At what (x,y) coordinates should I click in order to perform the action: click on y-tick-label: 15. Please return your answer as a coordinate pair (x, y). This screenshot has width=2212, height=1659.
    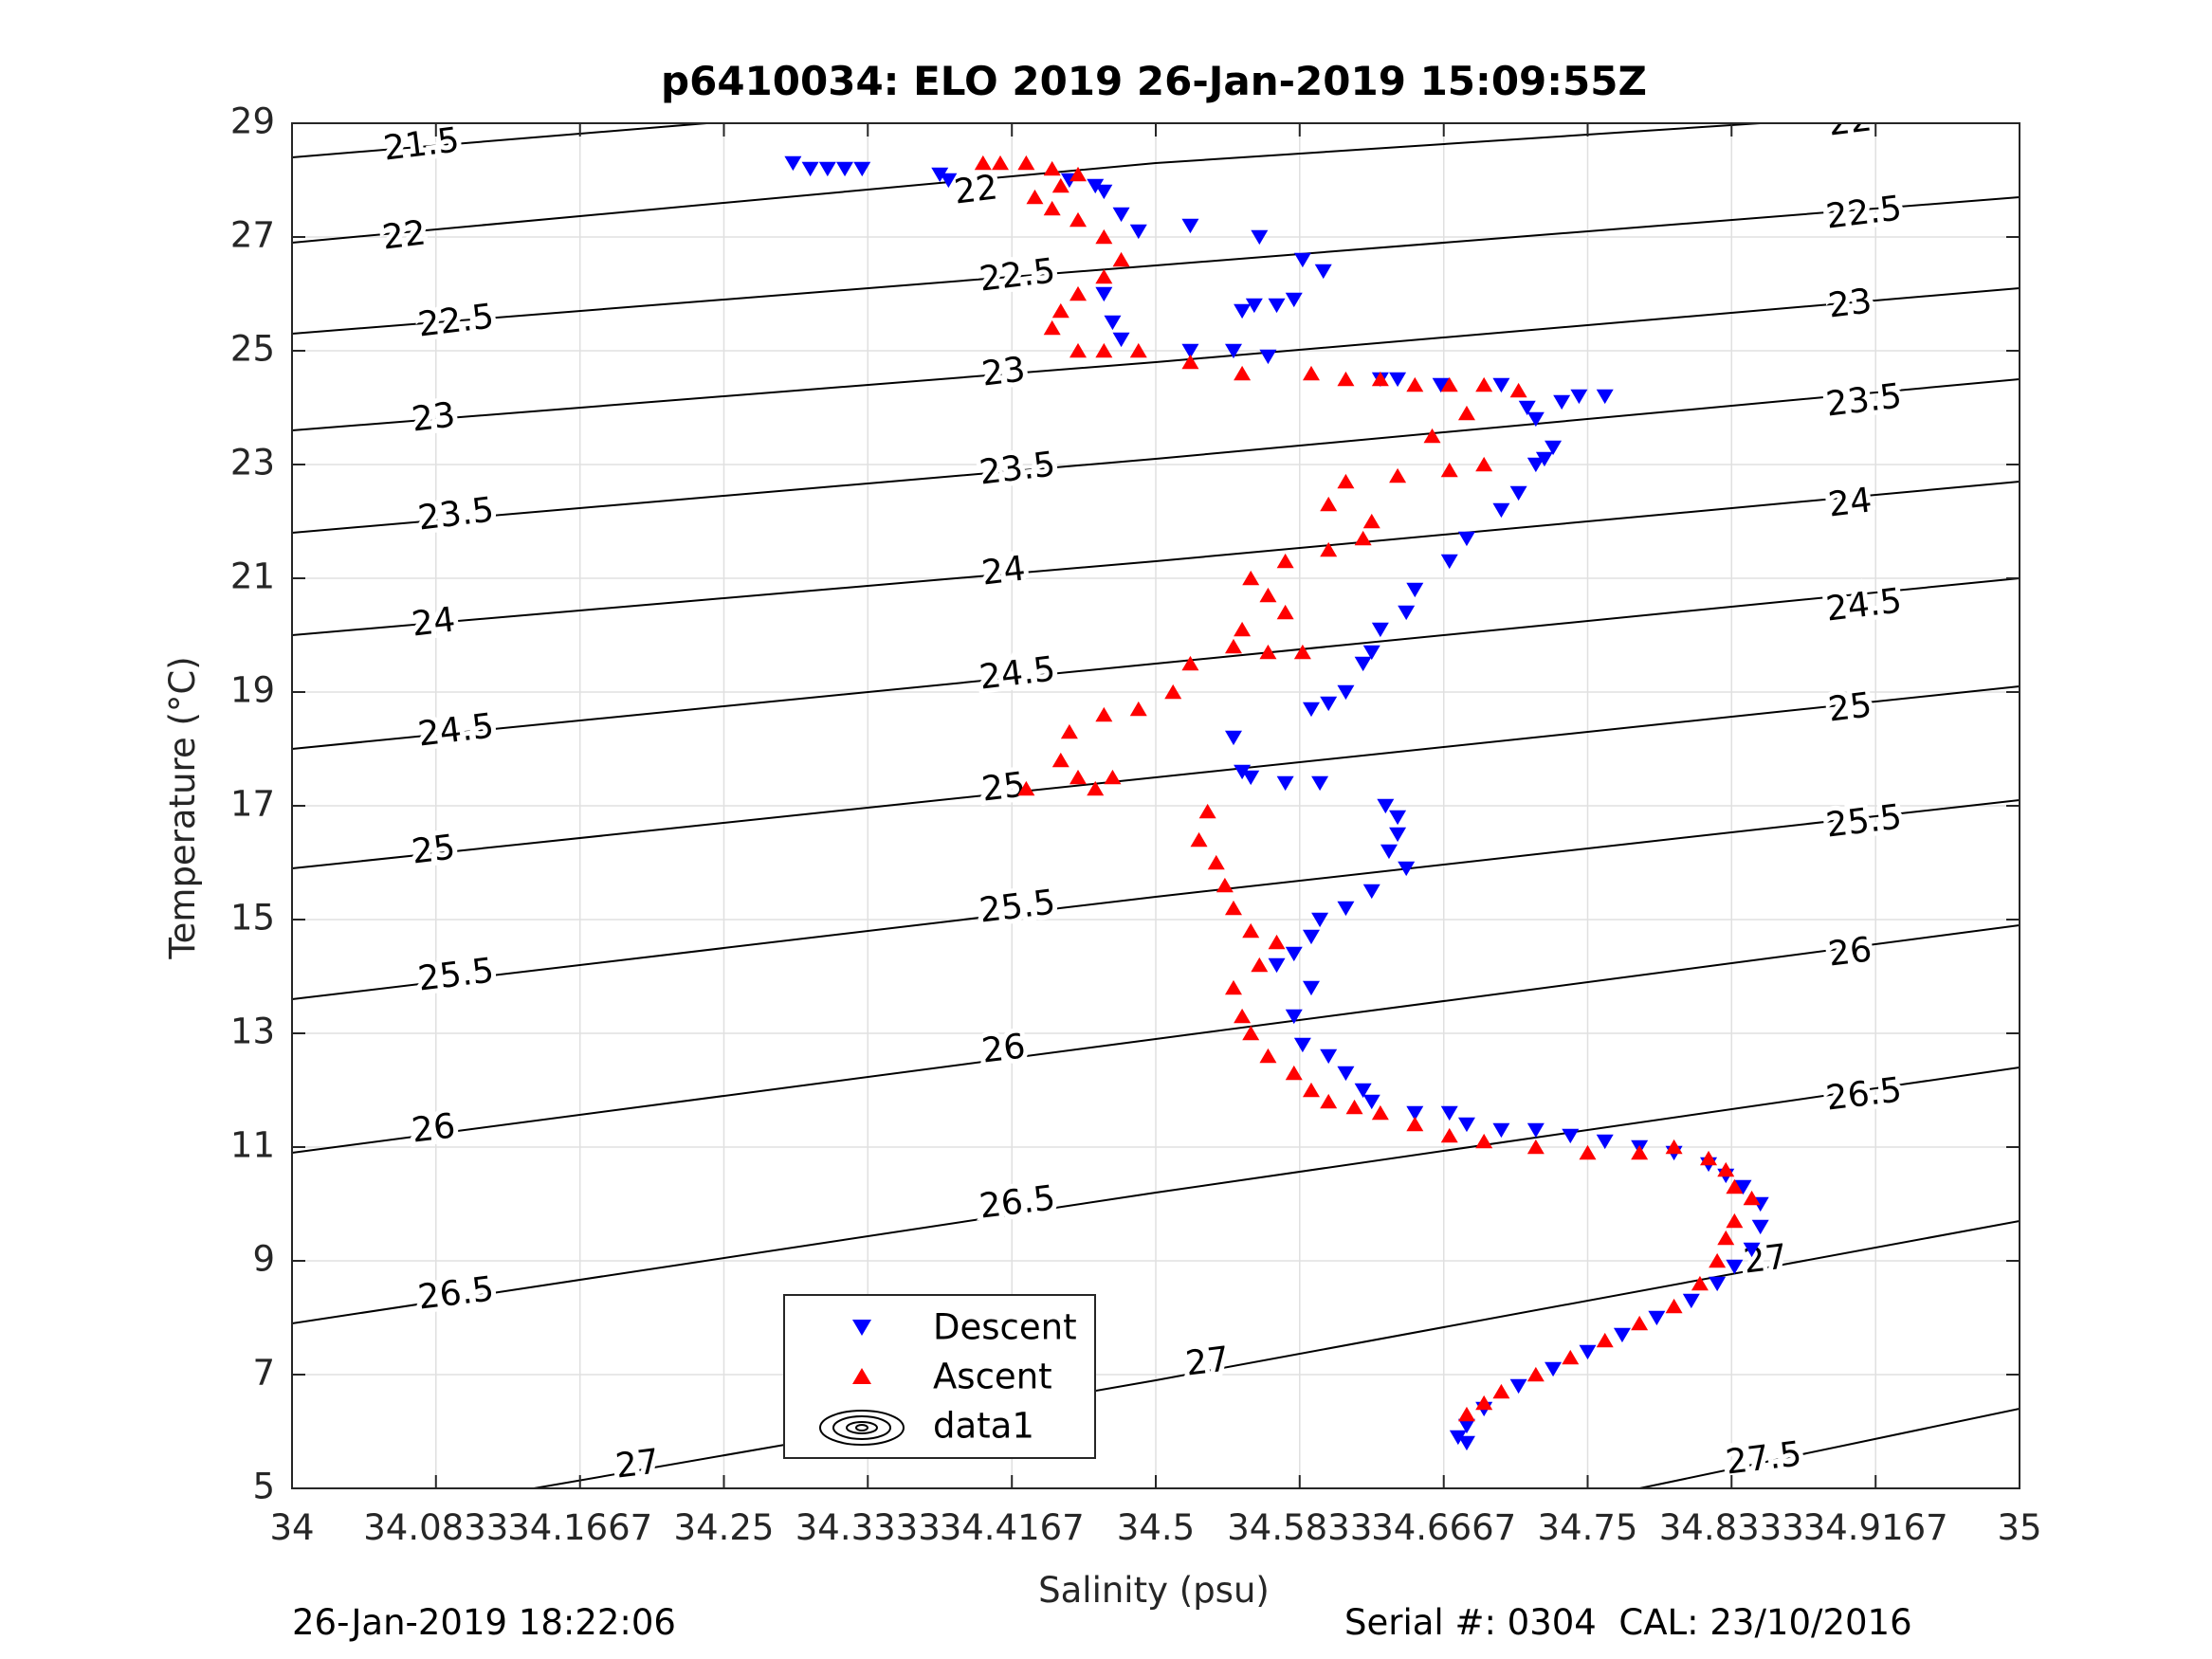
    Looking at the image, I should click on (252, 918).